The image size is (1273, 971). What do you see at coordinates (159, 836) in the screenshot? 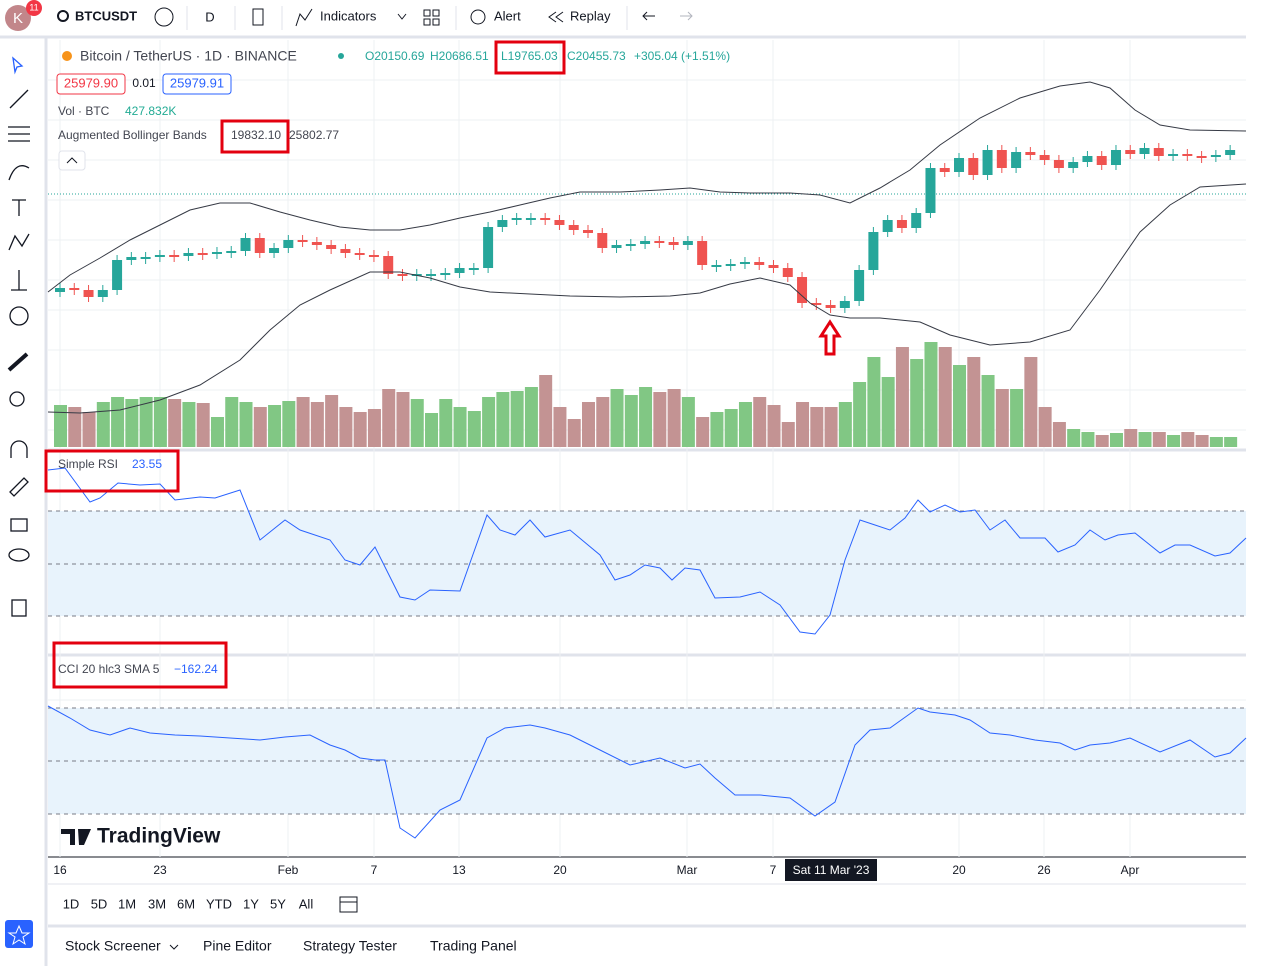
I see `watermark: TradingView` at bounding box center [159, 836].